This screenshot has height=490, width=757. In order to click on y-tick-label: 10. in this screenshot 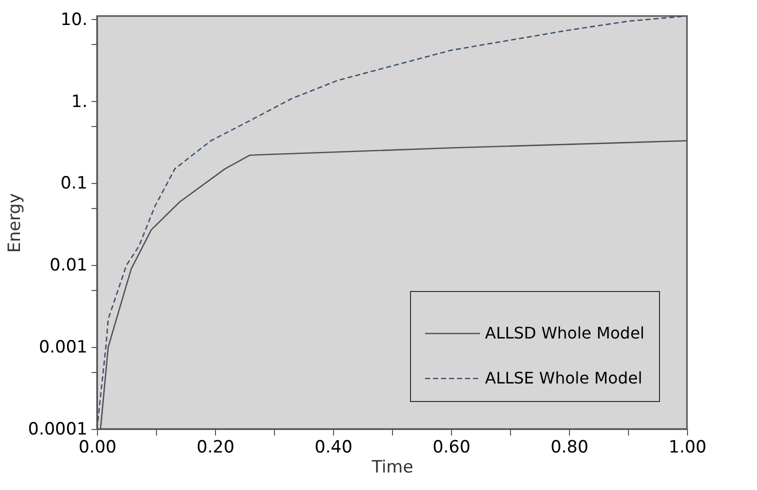, I will do `click(74, 20)`.